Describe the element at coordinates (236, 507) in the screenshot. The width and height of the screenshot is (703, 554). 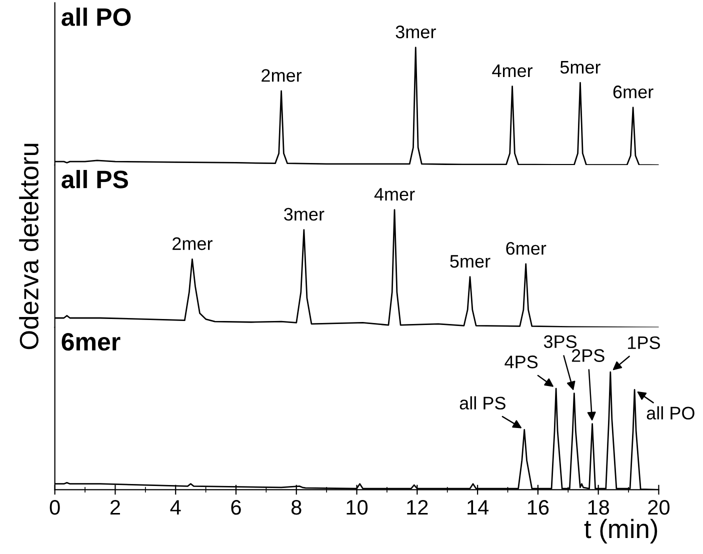
I see `x-tick-label: 6` at that location.